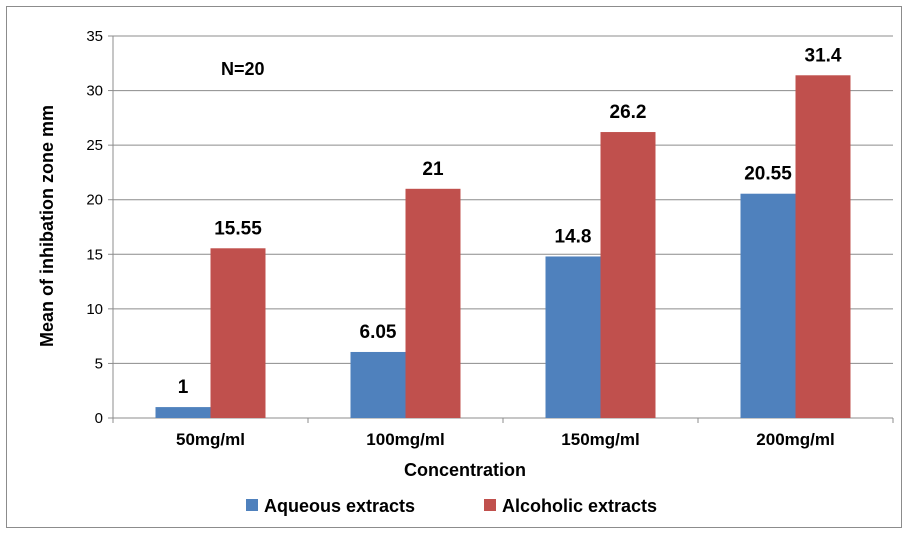 This screenshot has width=911, height=536. What do you see at coordinates (465, 470) in the screenshot?
I see `x-axis-title: Concentration` at bounding box center [465, 470].